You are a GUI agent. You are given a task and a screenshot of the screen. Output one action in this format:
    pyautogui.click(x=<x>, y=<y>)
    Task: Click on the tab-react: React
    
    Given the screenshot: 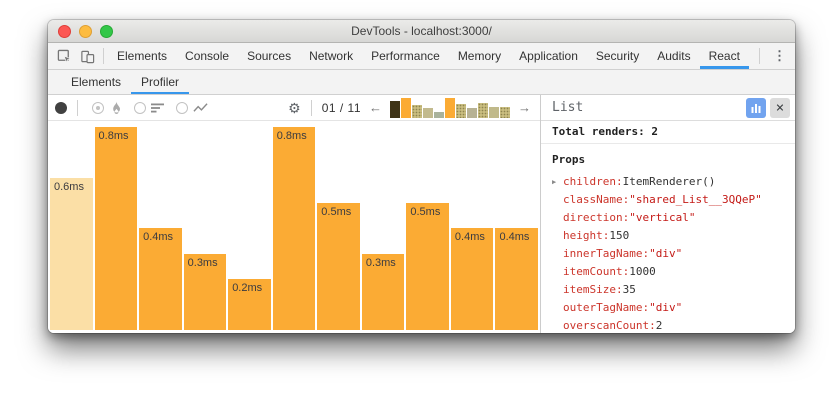 What is the action you would take?
    pyautogui.click(x=724, y=56)
    